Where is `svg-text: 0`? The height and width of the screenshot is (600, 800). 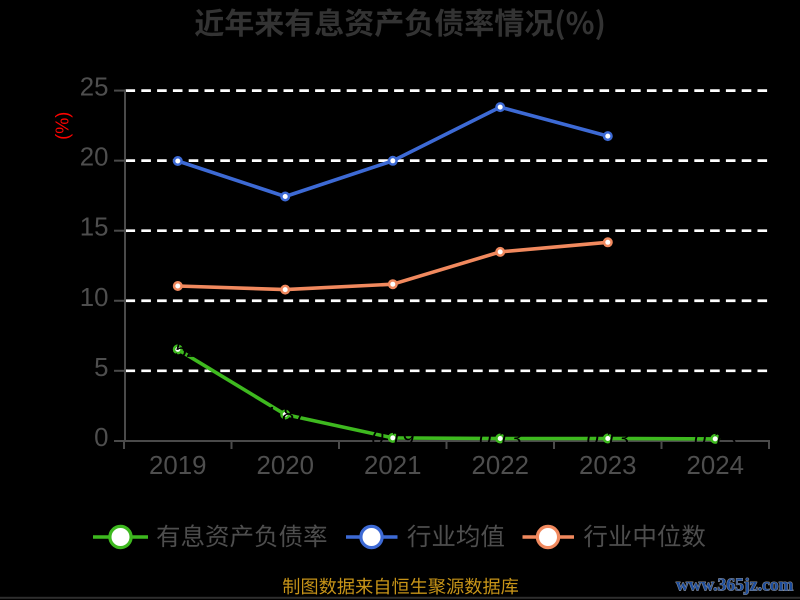
svg-text: 0 is located at coordinates (101, 438).